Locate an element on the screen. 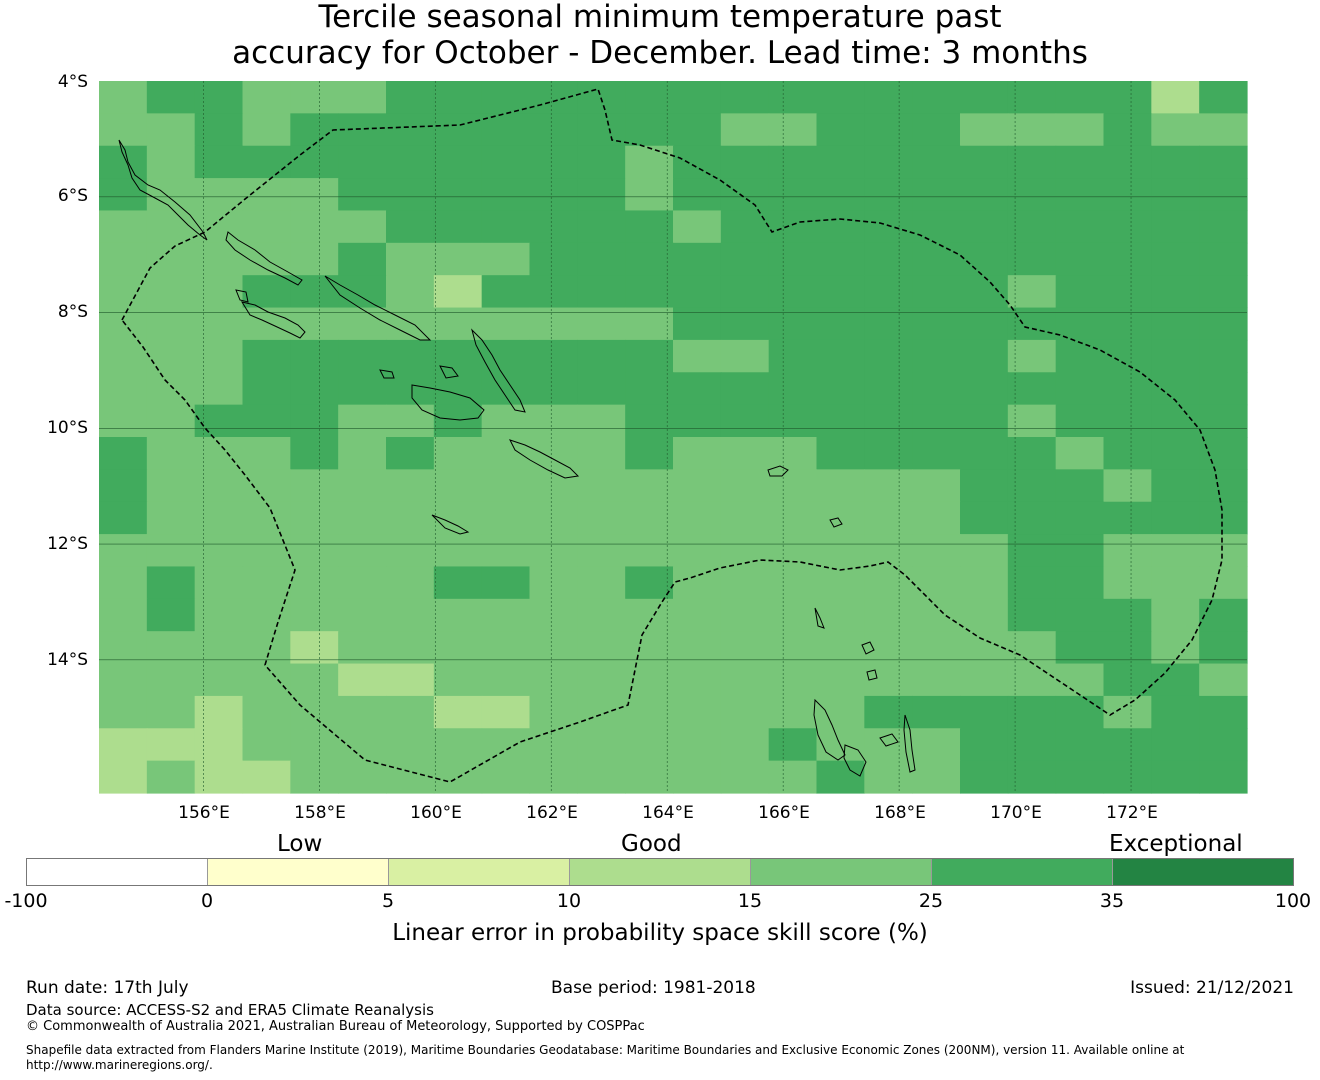 The width and height of the screenshot is (1320, 1080). lon-label-162e: 162°E is located at coordinates (552, 813).